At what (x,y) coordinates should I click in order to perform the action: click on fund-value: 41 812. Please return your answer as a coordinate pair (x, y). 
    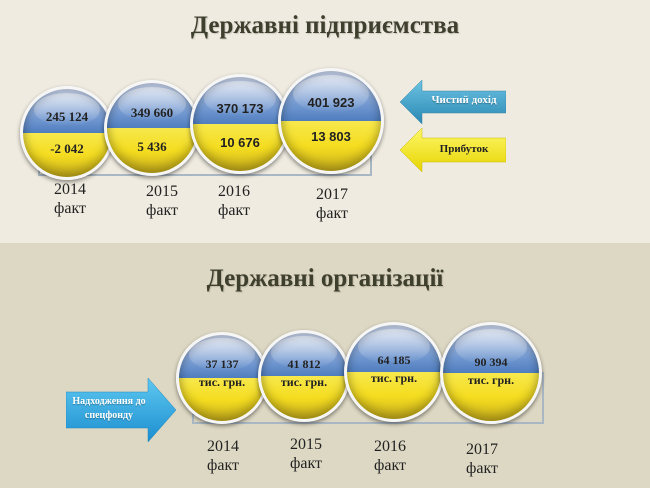
    Looking at the image, I should click on (304, 364).